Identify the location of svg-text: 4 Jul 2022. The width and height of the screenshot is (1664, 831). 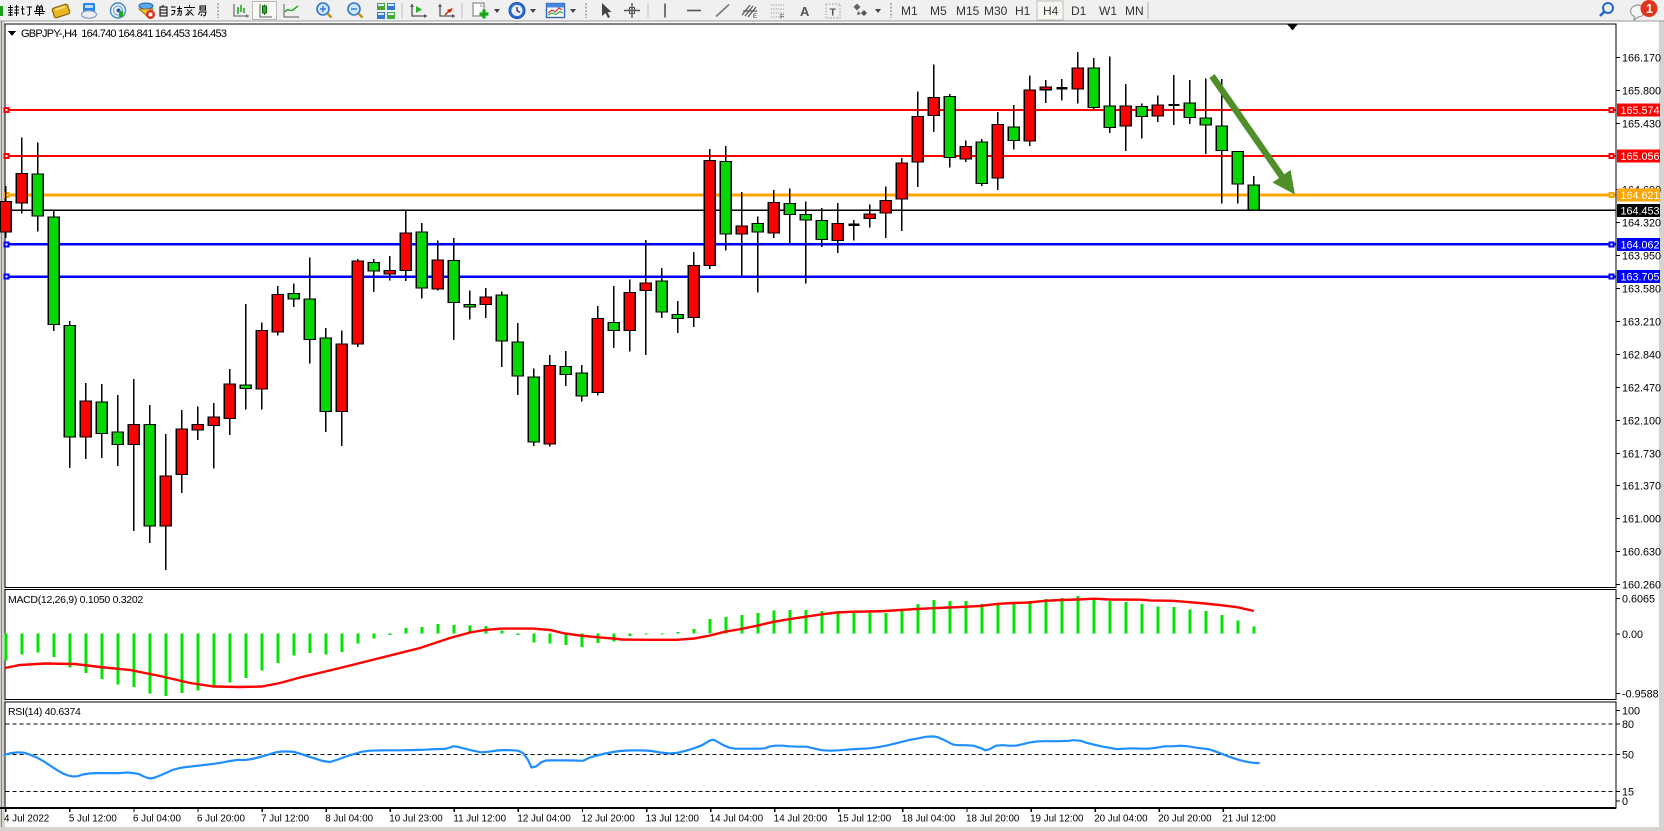
(26, 819).